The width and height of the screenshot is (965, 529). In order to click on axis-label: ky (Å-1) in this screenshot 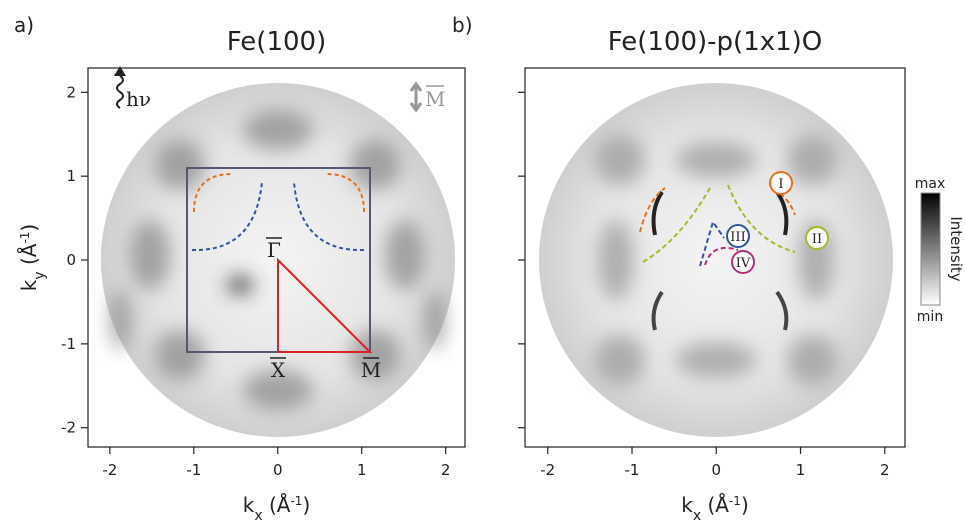, I will do `click(32, 258)`.